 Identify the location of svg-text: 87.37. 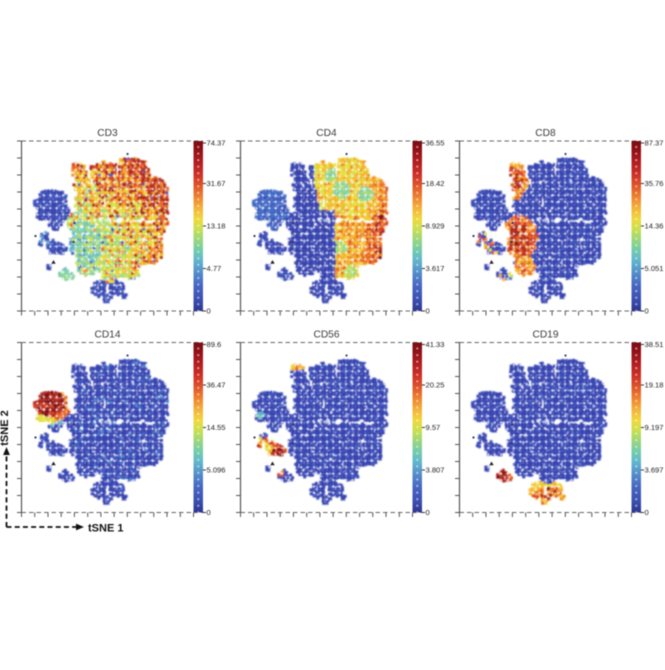
(654, 143).